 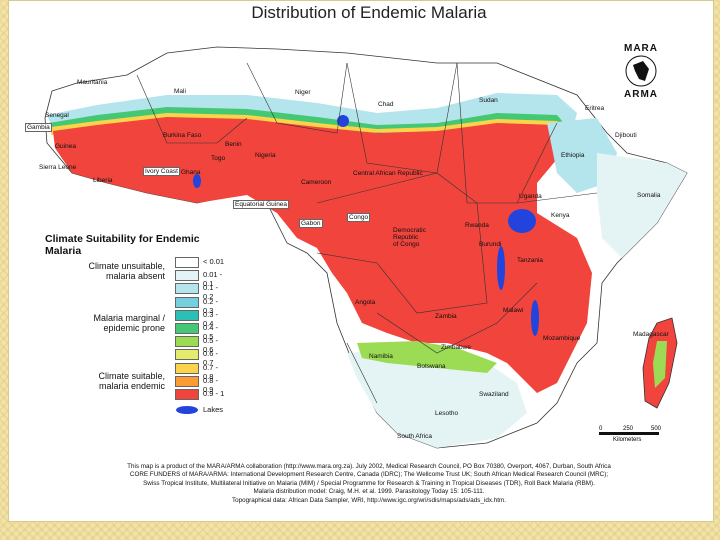 What do you see at coordinates (213, 409) in the screenshot?
I see `lakes-label: Lakes` at bounding box center [213, 409].